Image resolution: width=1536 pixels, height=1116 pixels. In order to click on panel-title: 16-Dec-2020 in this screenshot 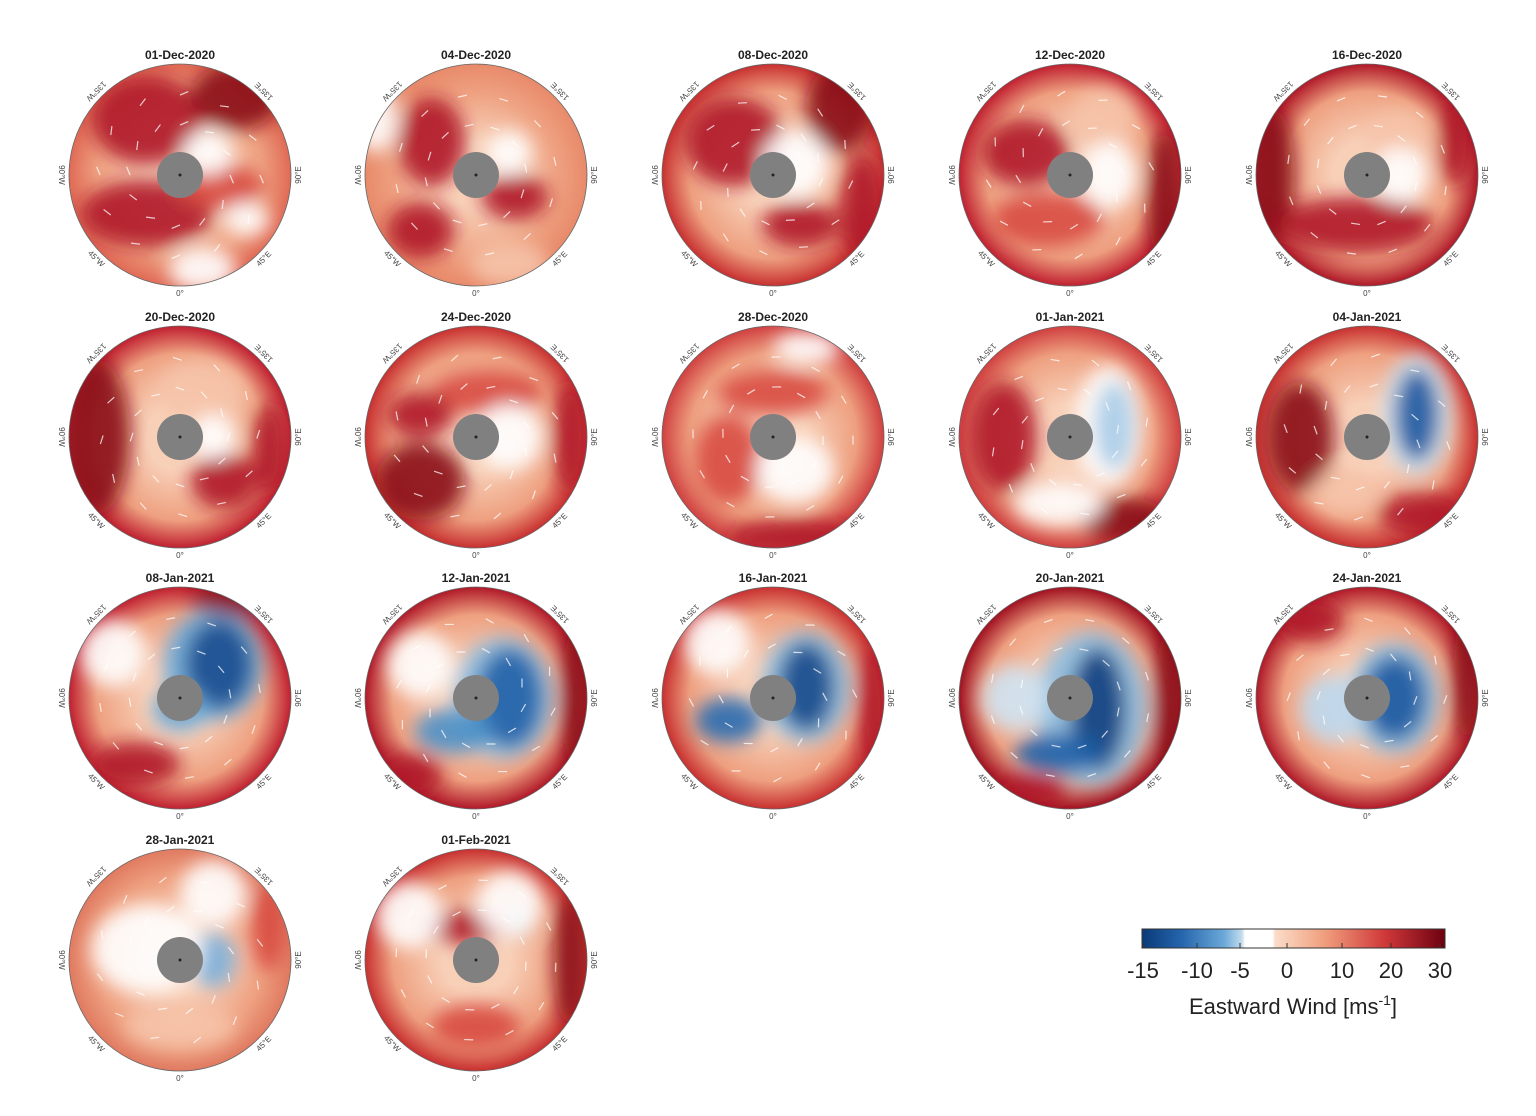, I will do `click(1367, 55)`.